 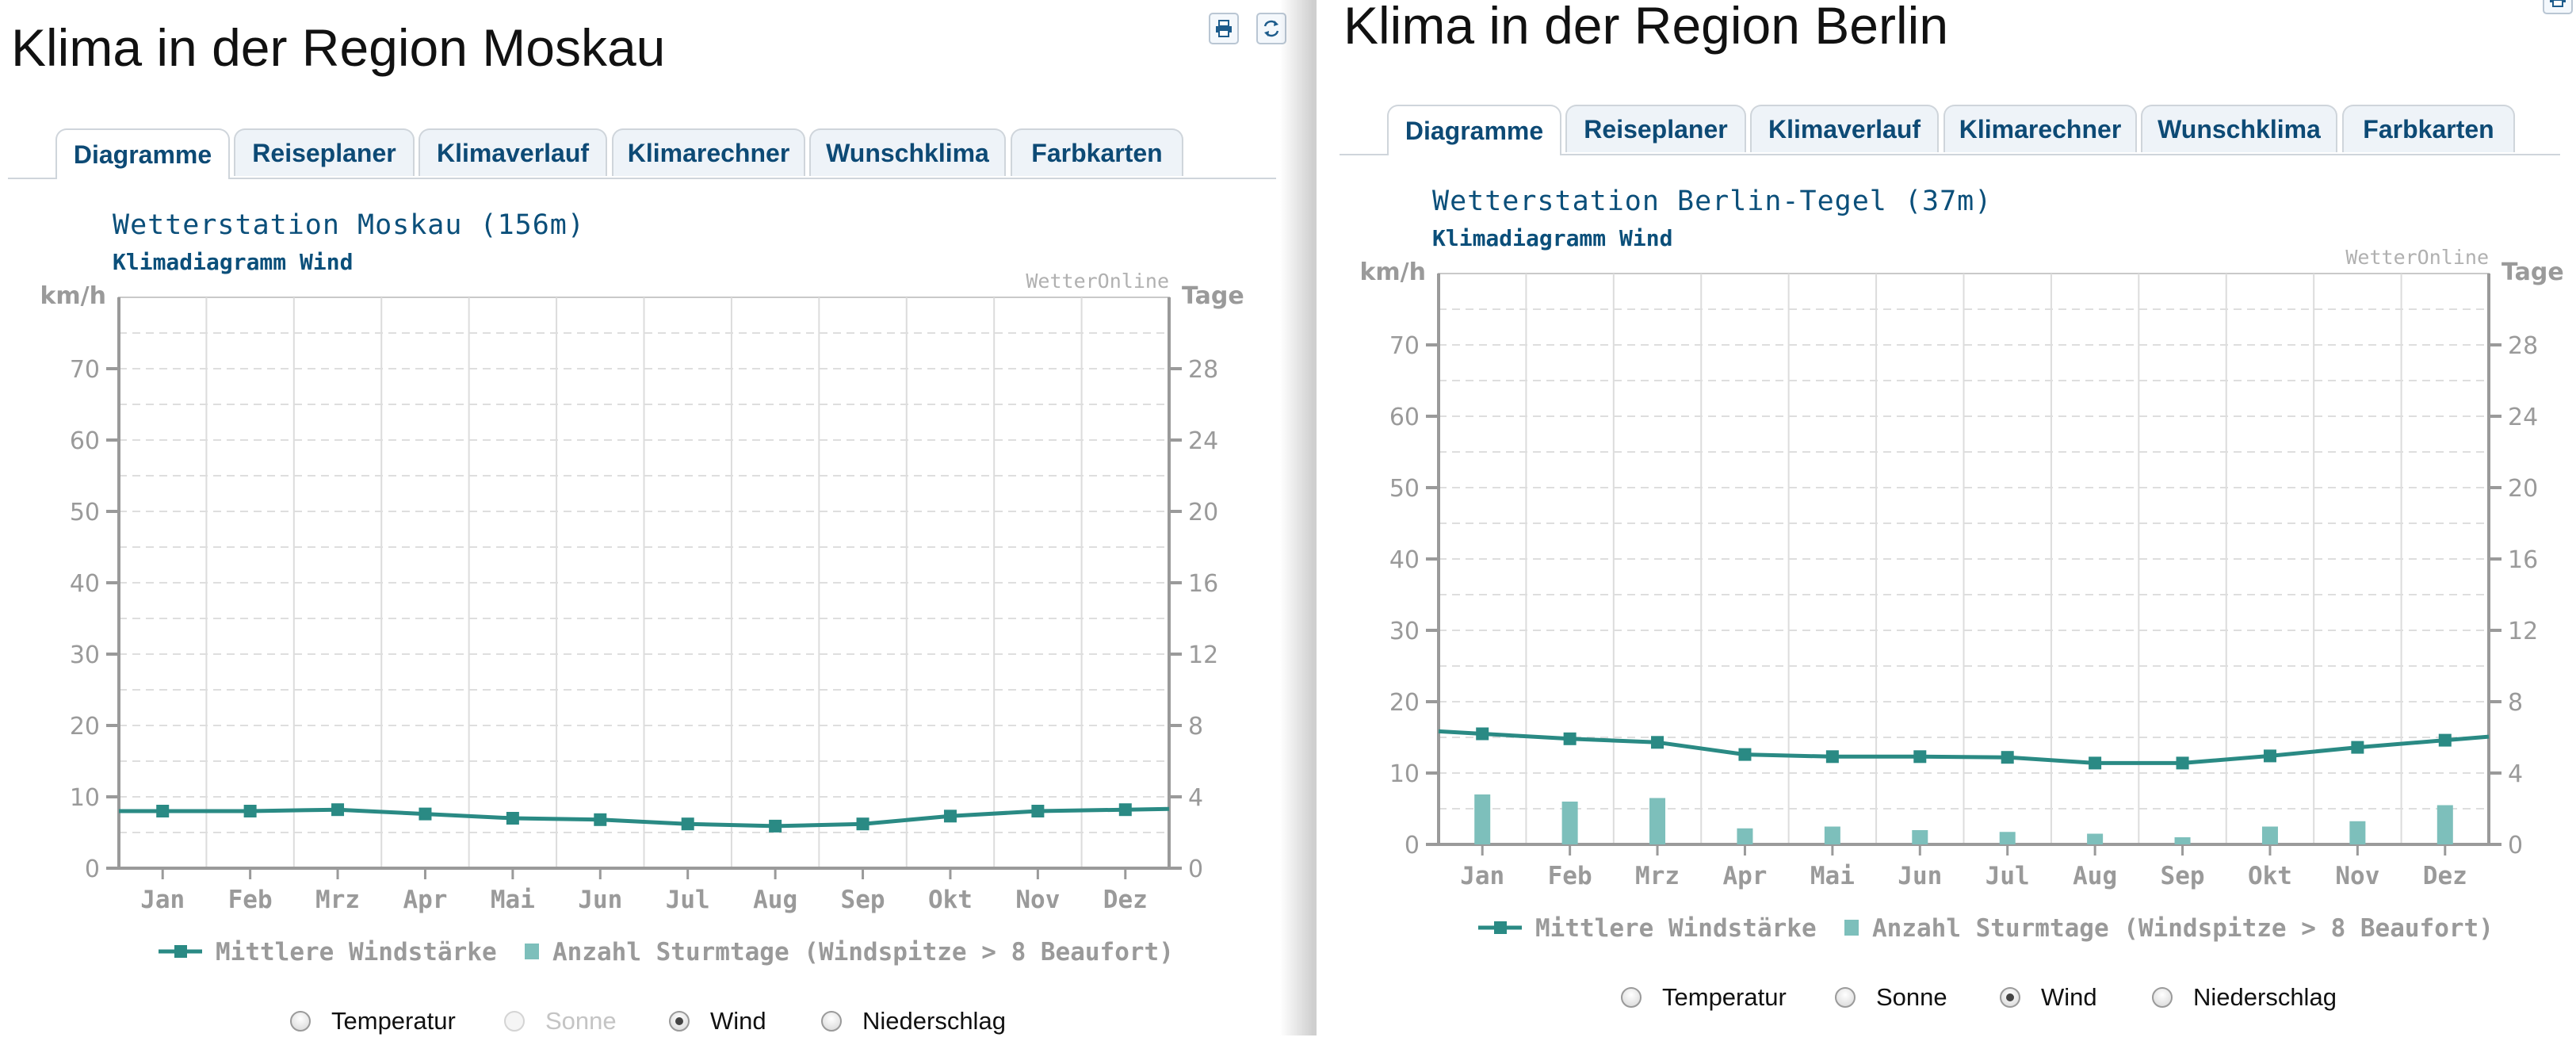 What do you see at coordinates (934, 1021) in the screenshot?
I see `radio-label: Niederschlag` at bounding box center [934, 1021].